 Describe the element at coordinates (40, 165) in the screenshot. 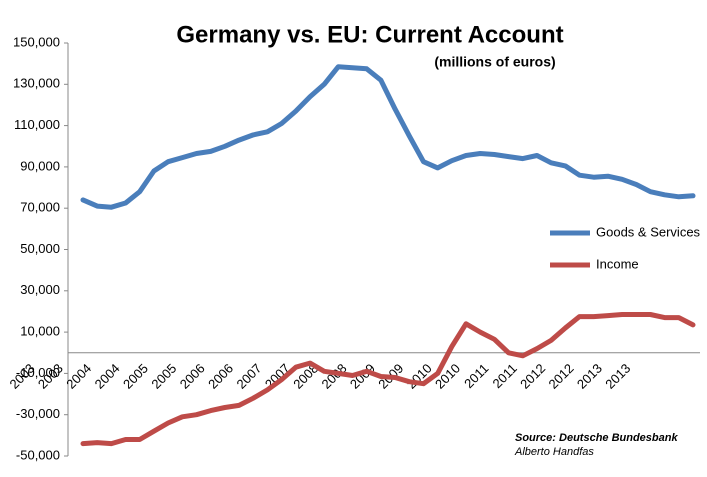

I see `y-tick-label: 90,000` at that location.